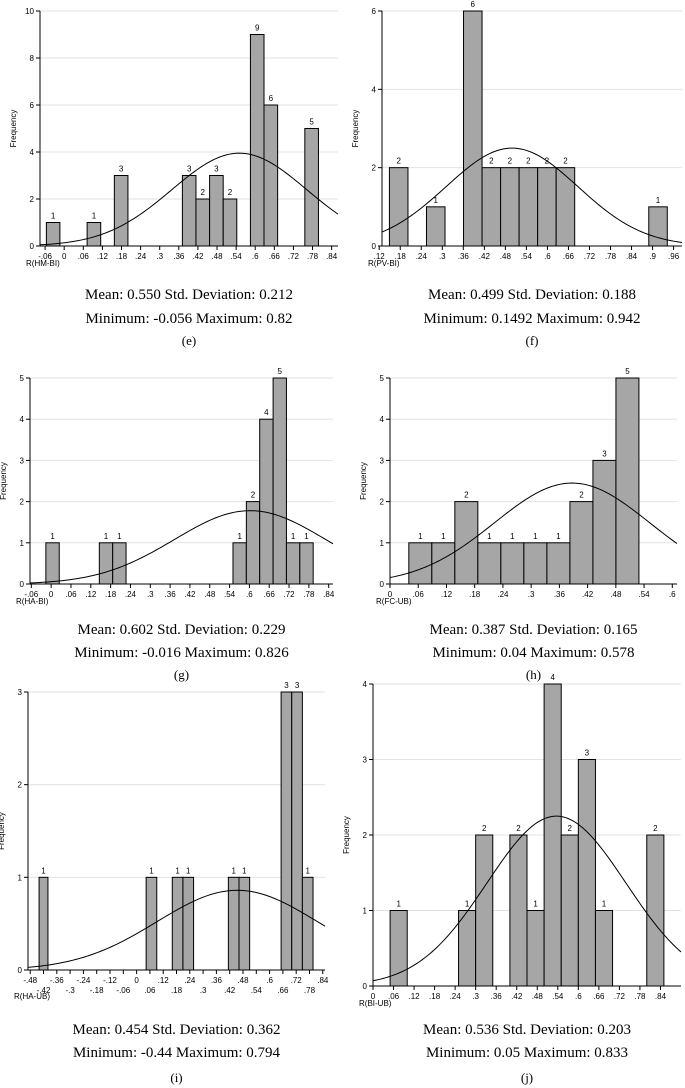 Image resolution: width=685 pixels, height=1088 pixels. What do you see at coordinates (110, 980) in the screenshot?
I see `x-tick-label: -.12` at bounding box center [110, 980].